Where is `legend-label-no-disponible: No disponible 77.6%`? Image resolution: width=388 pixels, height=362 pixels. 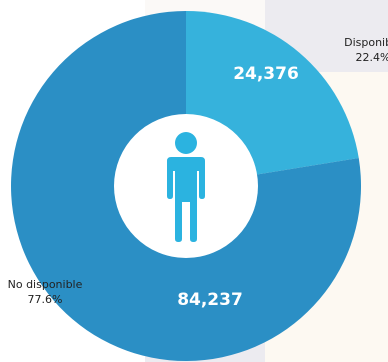
legend-label-no-disponible: No disponible 77.6% is located at coordinates (45, 292).